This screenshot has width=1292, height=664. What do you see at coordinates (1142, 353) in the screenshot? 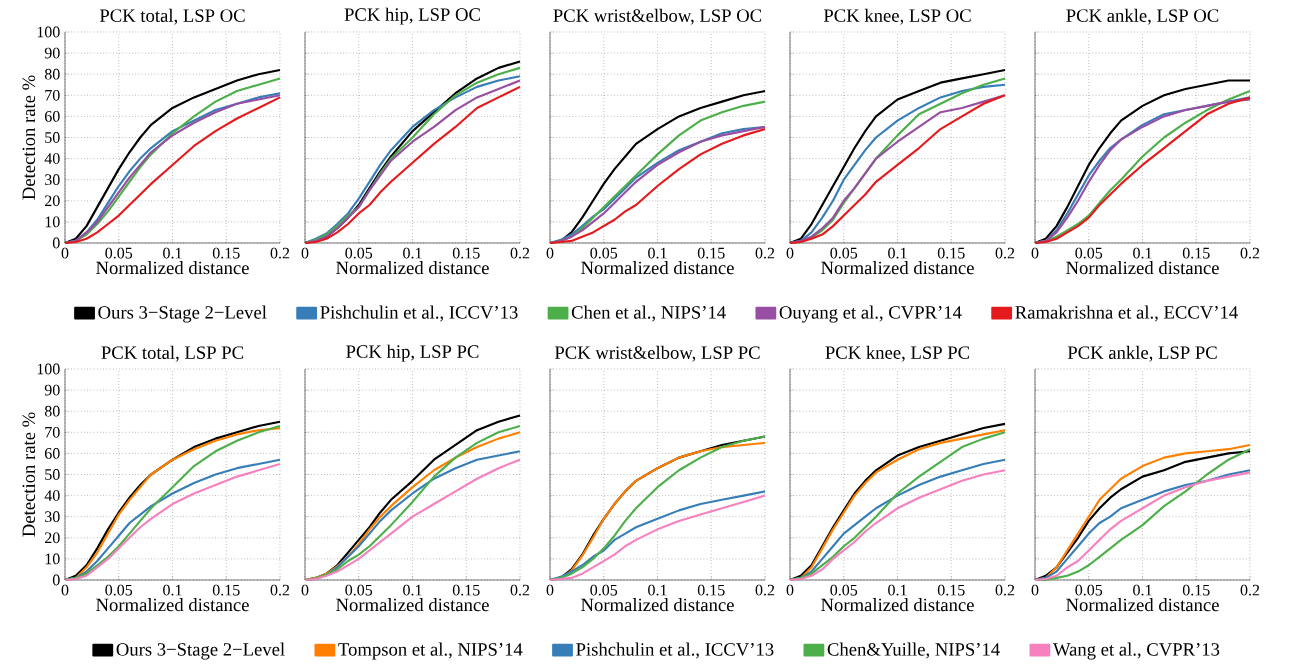
I see `chart-title: PCK ankle, LSP PC` at bounding box center [1142, 353].